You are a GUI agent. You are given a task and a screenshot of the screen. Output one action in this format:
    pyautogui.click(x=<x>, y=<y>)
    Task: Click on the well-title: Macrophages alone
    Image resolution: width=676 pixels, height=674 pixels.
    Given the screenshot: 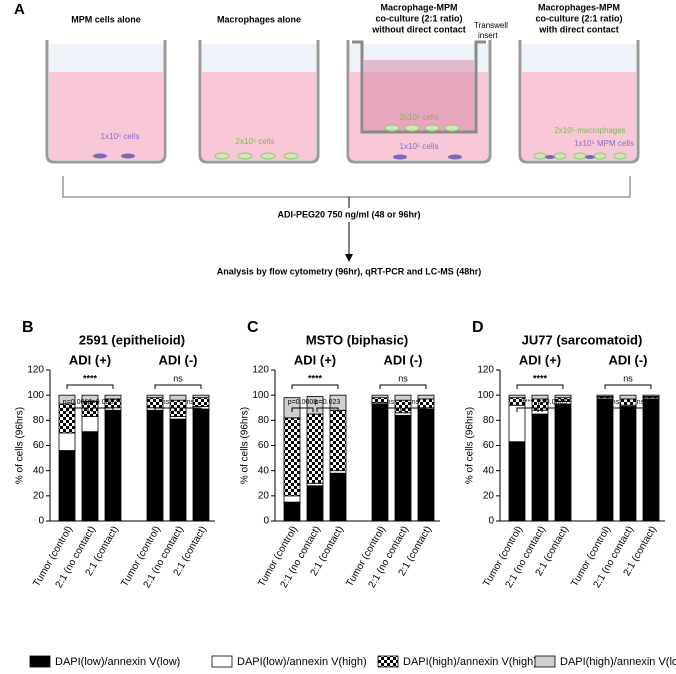 What is the action you would take?
    pyautogui.click(x=259, y=19)
    